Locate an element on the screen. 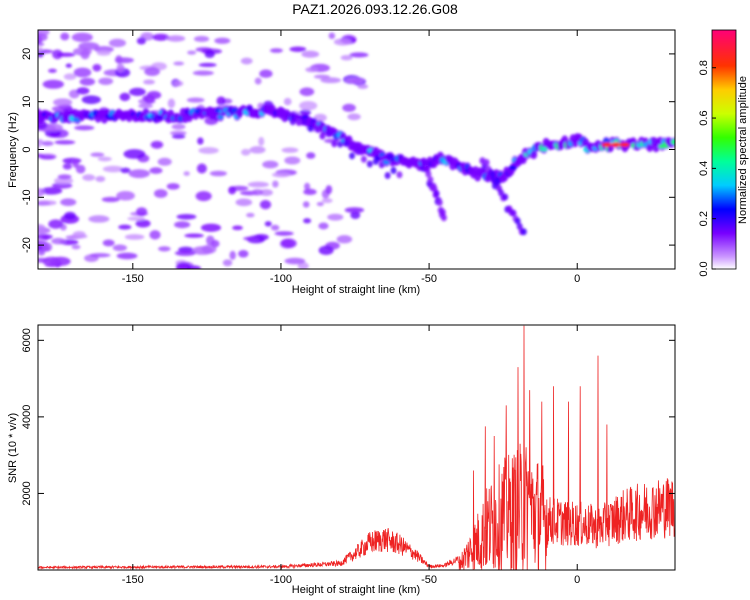 The width and height of the screenshot is (750, 600). colorbar-tick-label: 0.8 is located at coordinates (704, 67).